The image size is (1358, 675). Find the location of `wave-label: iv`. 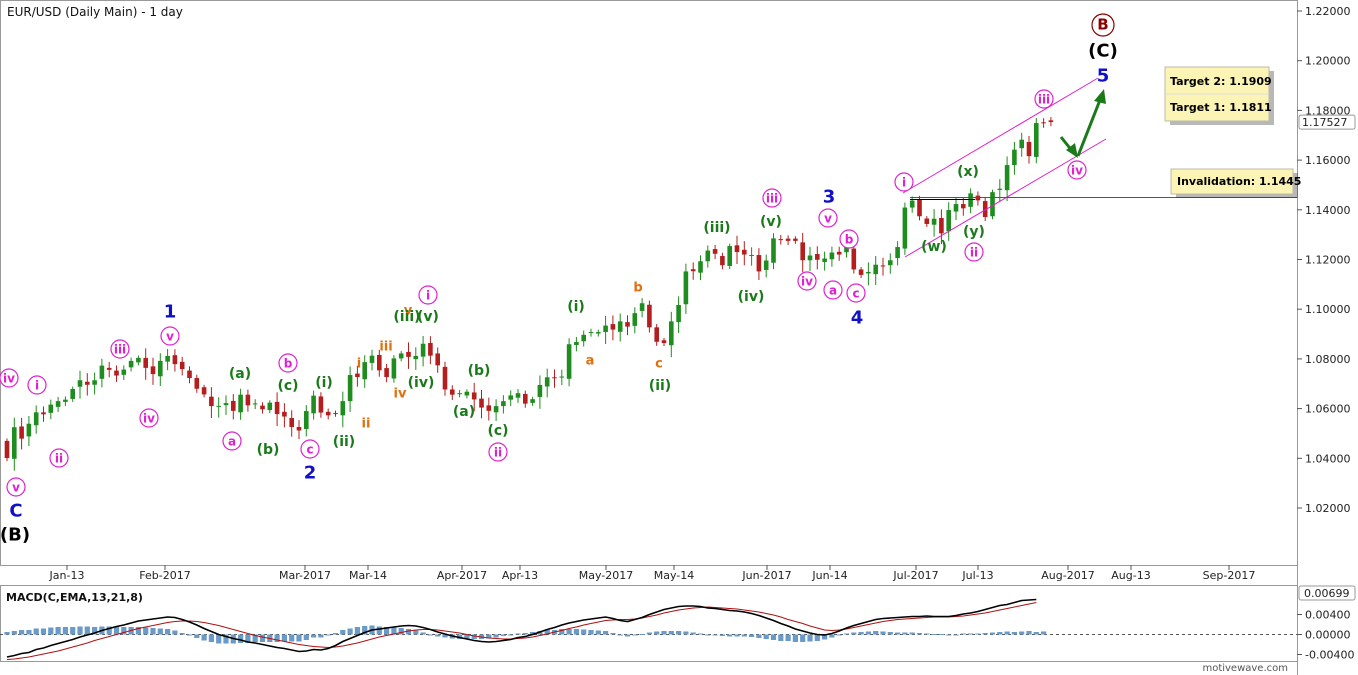

wave-label: iv is located at coordinates (1077, 171).